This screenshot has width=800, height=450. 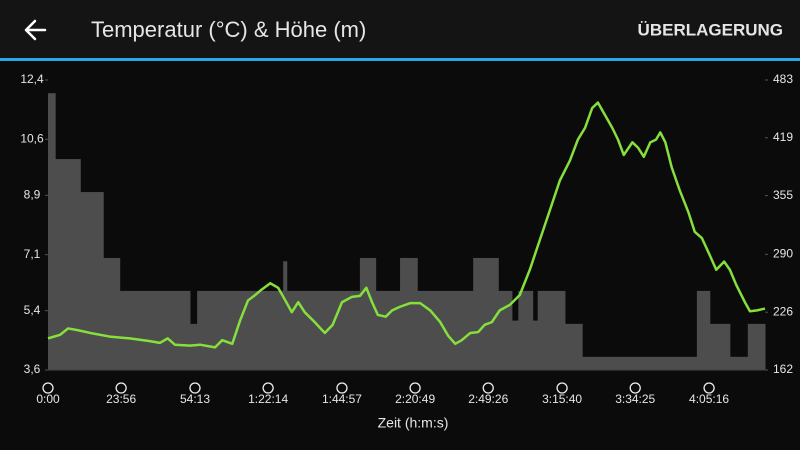 I want to click on x-tick-label: 3:15:40, so click(x=562, y=399).